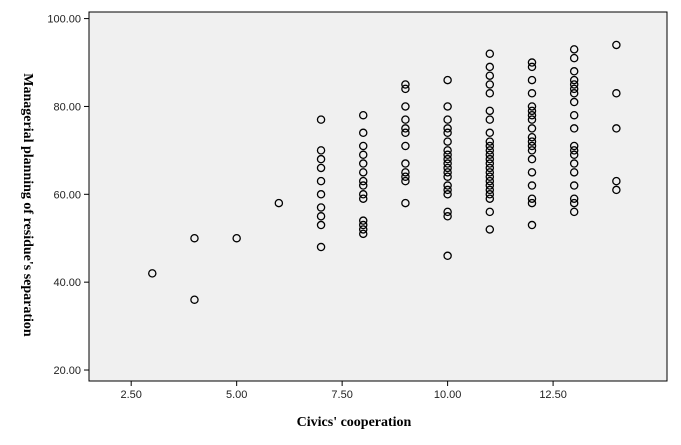 Image resolution: width=681 pixels, height=445 pixels. I want to click on x-tick-label: 12.50, so click(553, 395).